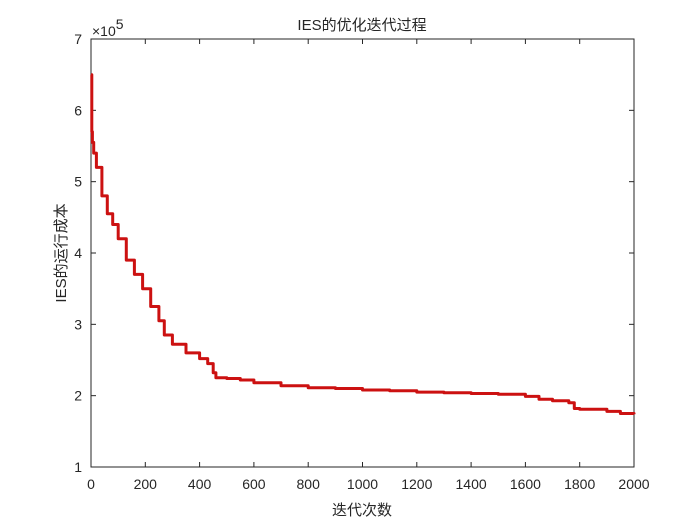 This screenshot has height=525, width=700. What do you see at coordinates (416, 484) in the screenshot?
I see `x-tick-label: 1200` at bounding box center [416, 484].